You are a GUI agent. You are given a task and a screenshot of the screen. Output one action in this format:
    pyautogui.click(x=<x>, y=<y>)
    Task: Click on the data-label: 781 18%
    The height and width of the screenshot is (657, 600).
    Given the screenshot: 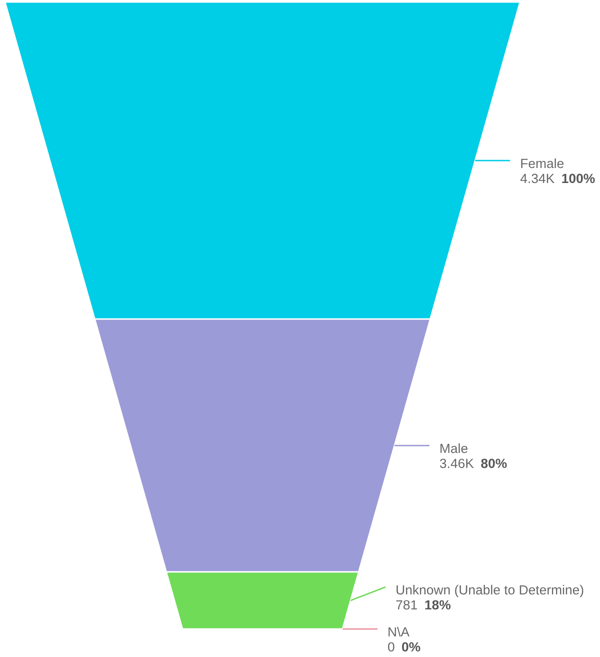 What is the action you would take?
    pyautogui.click(x=423, y=605)
    